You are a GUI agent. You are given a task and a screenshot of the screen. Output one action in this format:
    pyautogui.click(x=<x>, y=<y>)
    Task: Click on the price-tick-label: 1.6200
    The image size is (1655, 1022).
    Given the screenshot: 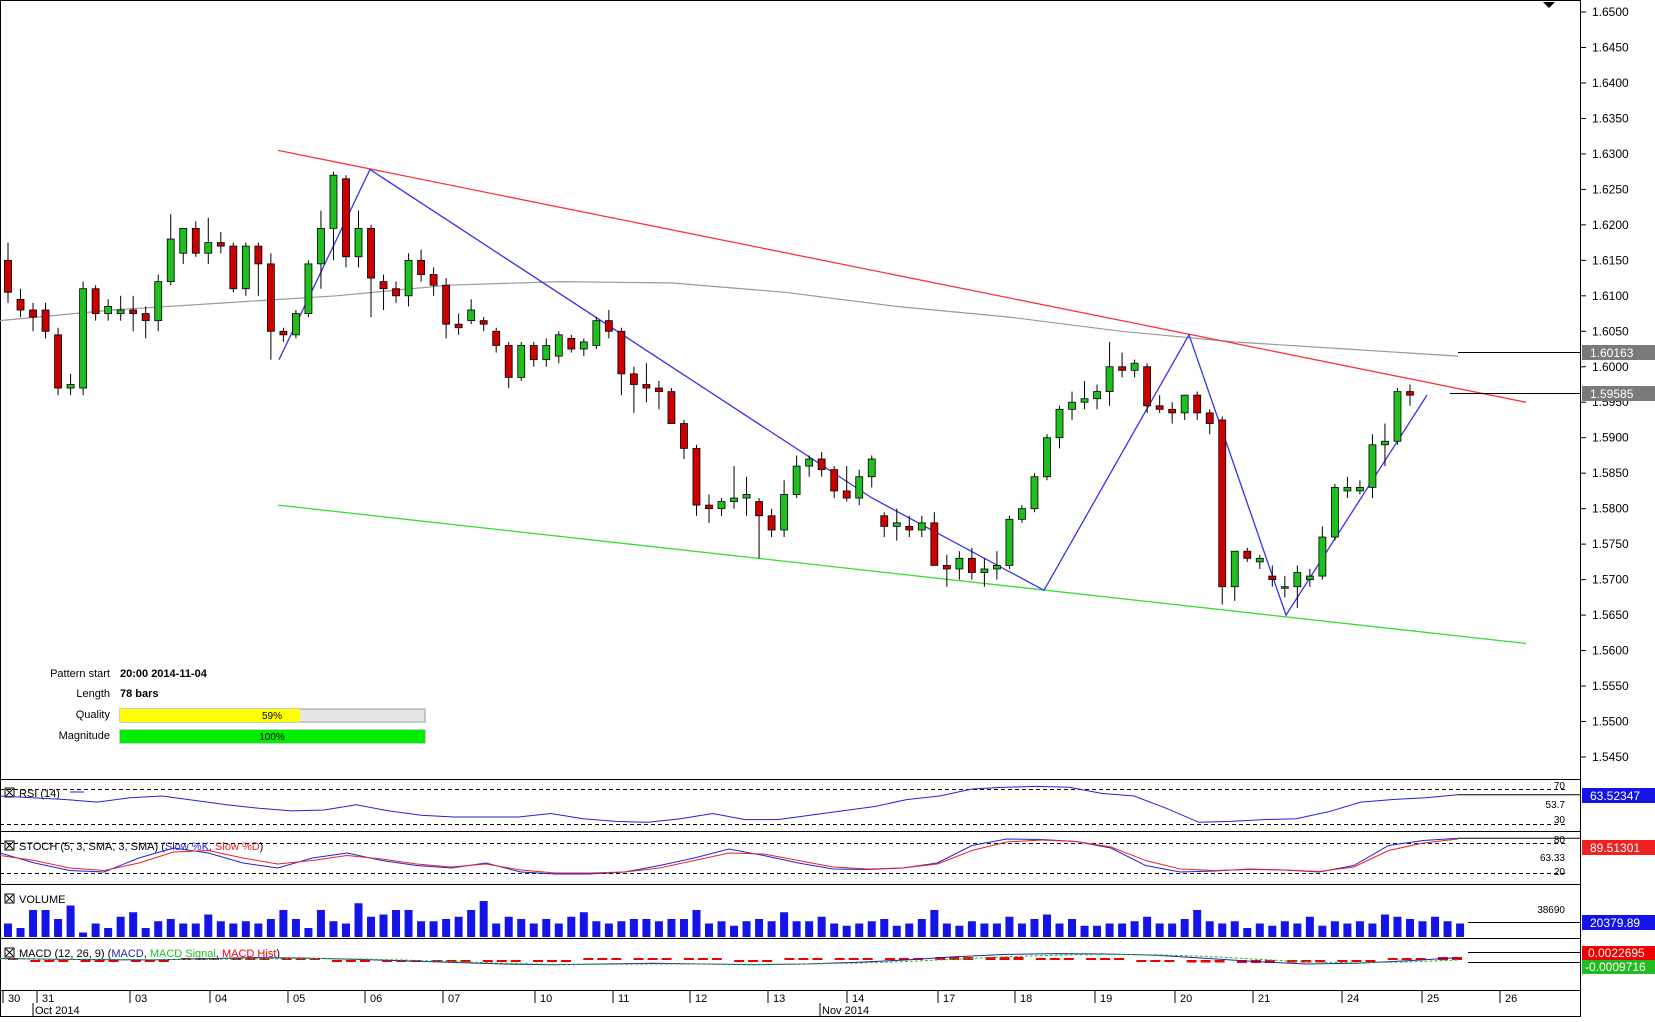 What is the action you would take?
    pyautogui.click(x=1610, y=225)
    